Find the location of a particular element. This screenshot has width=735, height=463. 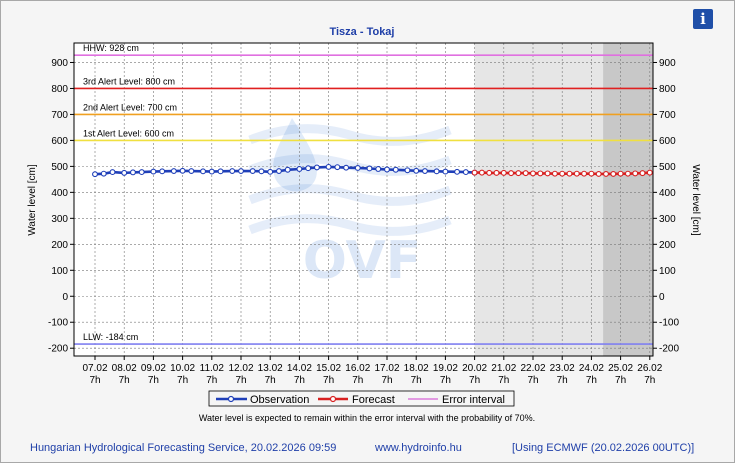

y-tick-right-label: 500 is located at coordinates (667, 167).